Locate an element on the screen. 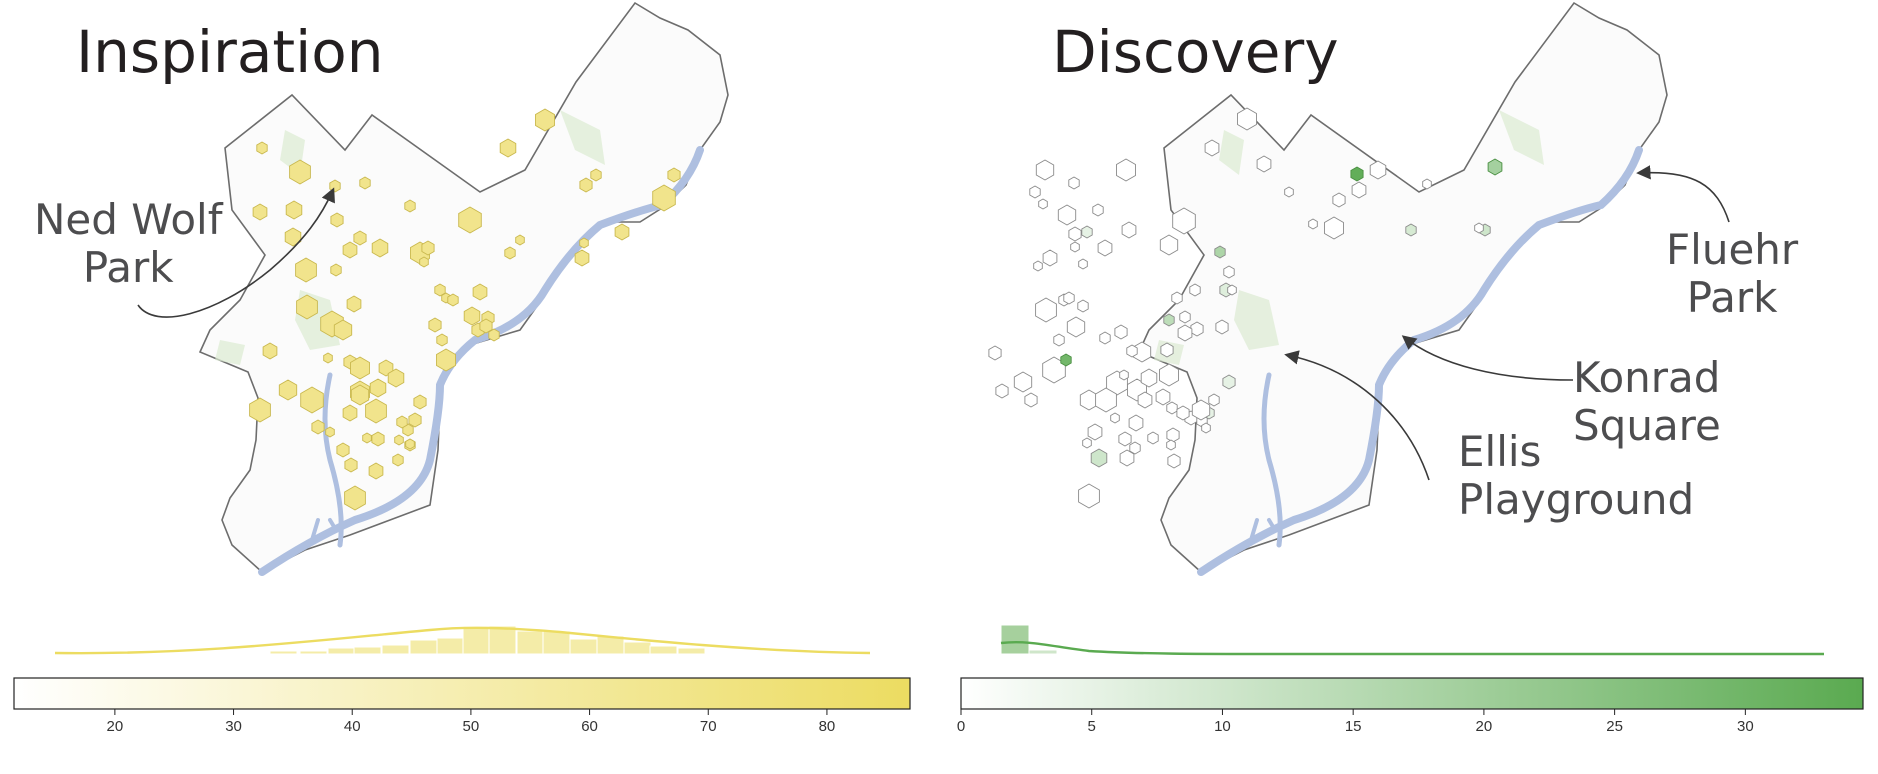 This screenshot has width=1878, height=774. fluehr-park-label: Fluehr Park is located at coordinates (1732, 274).